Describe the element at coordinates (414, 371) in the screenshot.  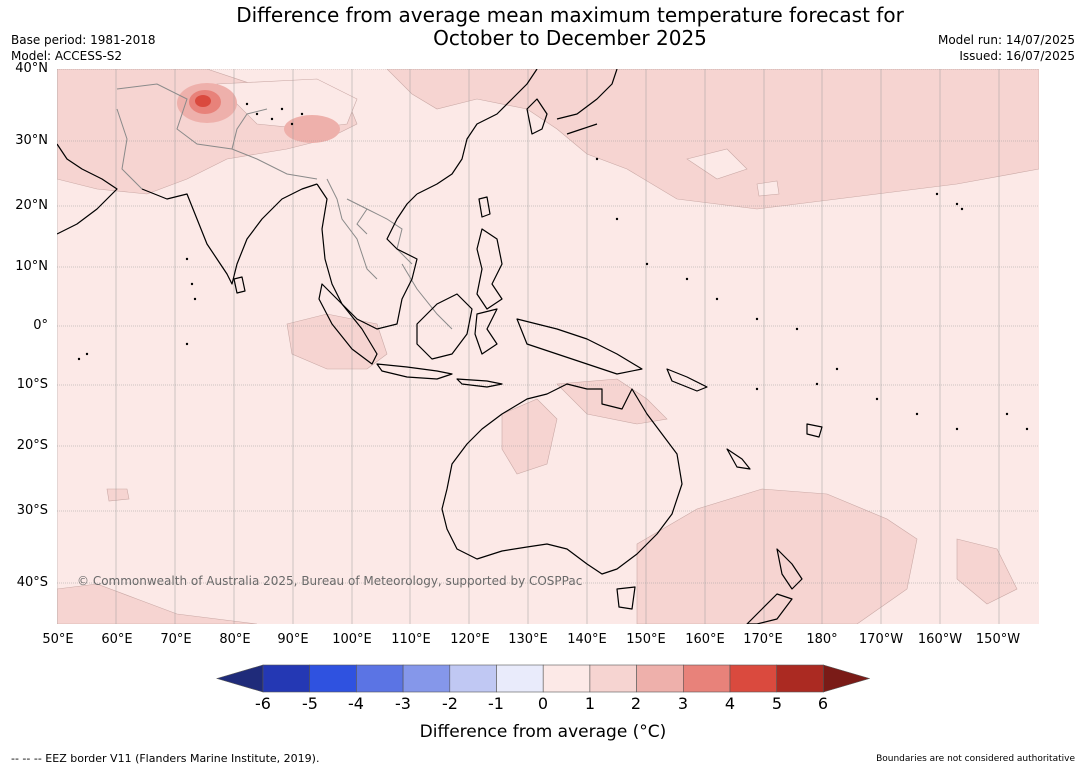
I see `coast-java` at that location.